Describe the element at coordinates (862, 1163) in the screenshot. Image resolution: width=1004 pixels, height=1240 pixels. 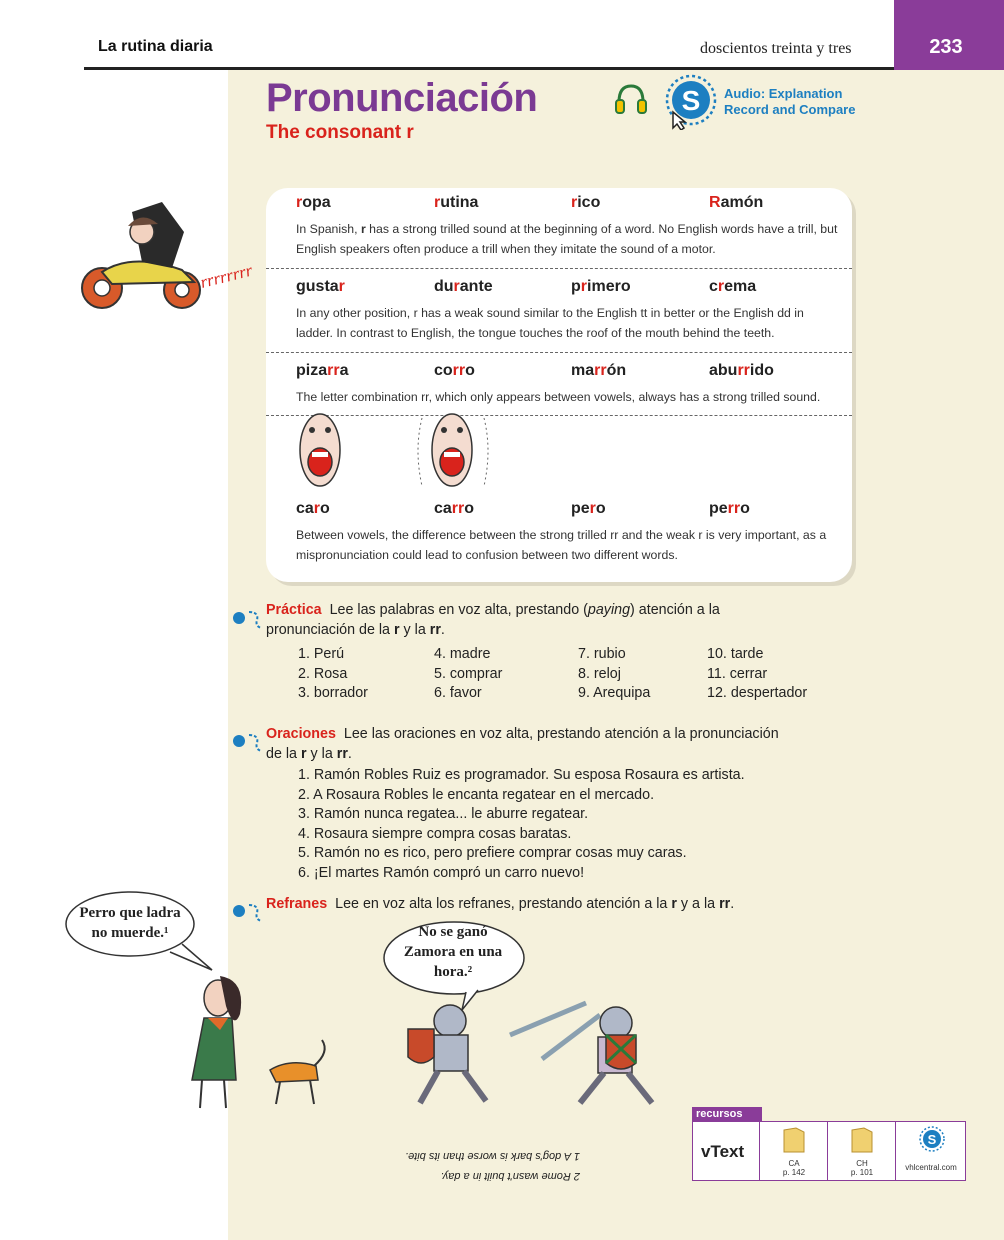
I see `ch-label: CH` at that location.